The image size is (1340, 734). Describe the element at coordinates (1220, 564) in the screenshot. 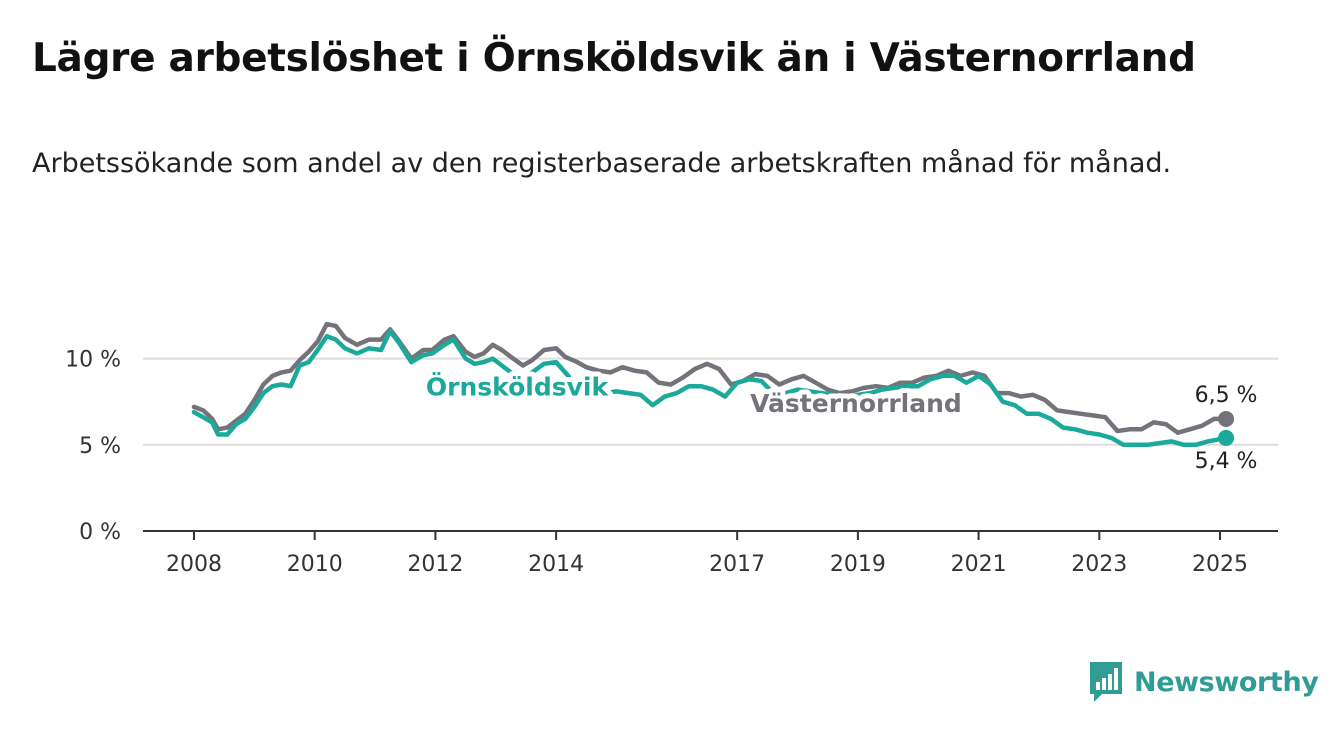

I see `x-tick-label: 2025` at that location.